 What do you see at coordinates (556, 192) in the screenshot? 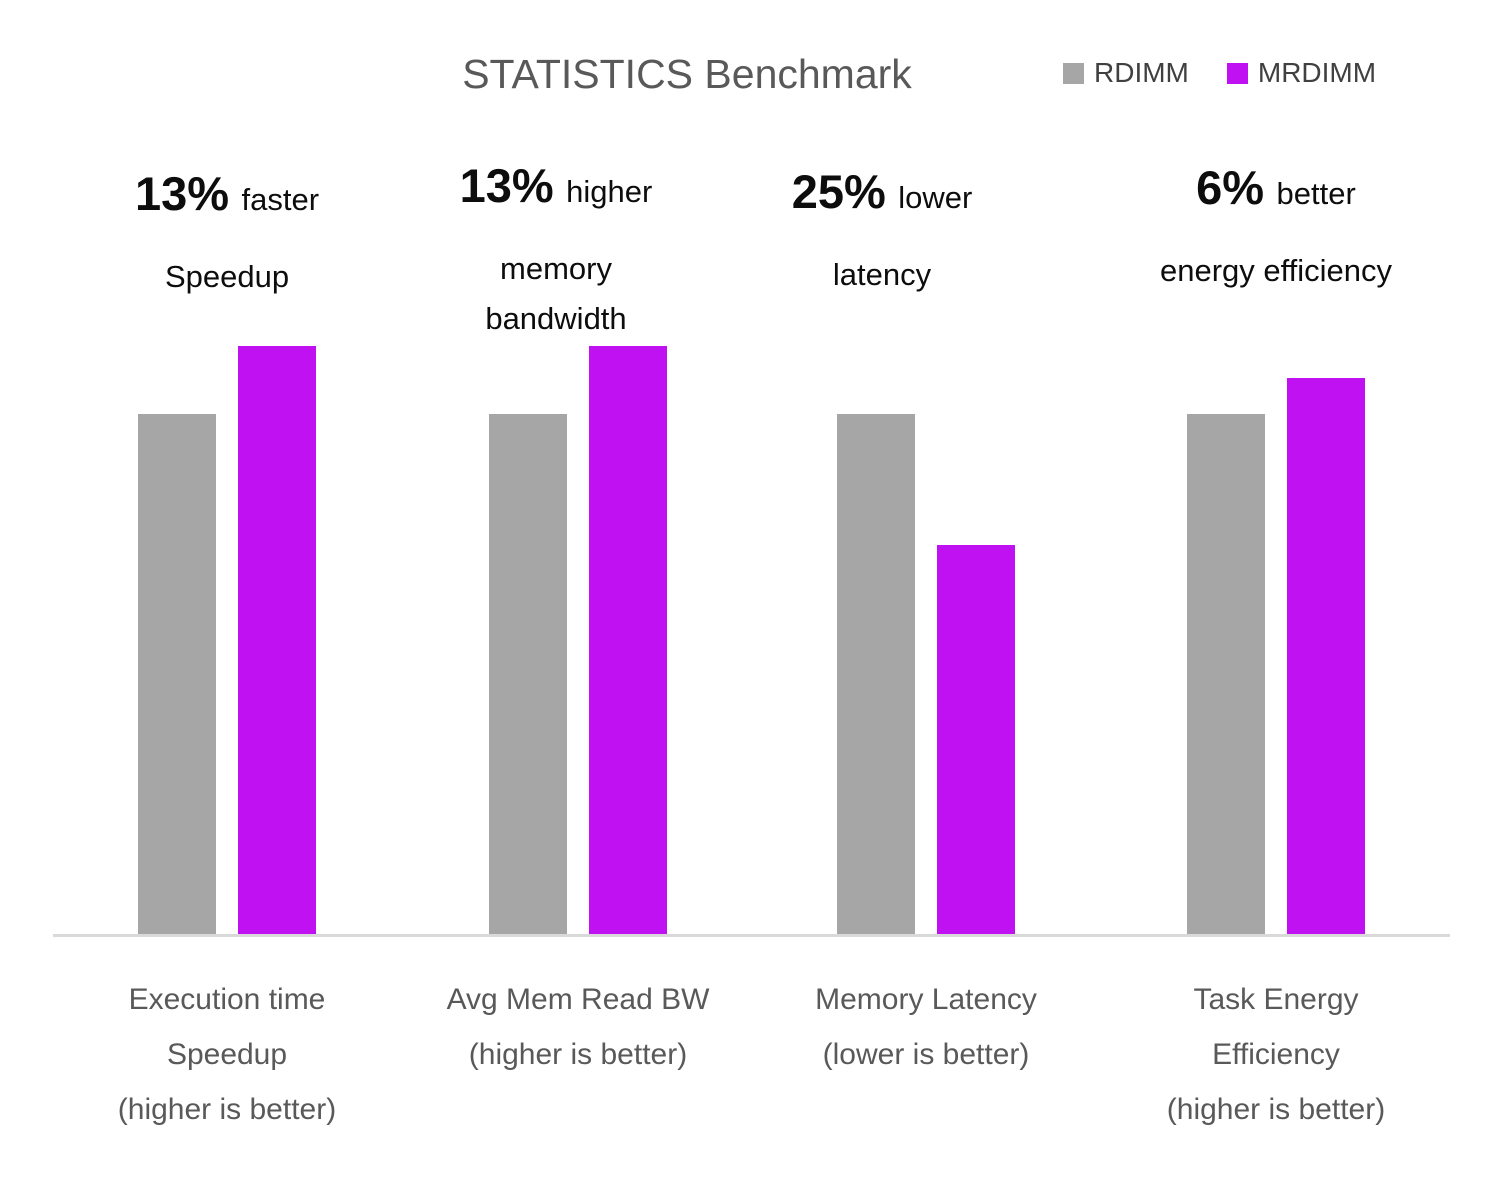
I see `annotation-headline: 13% higher` at bounding box center [556, 192].